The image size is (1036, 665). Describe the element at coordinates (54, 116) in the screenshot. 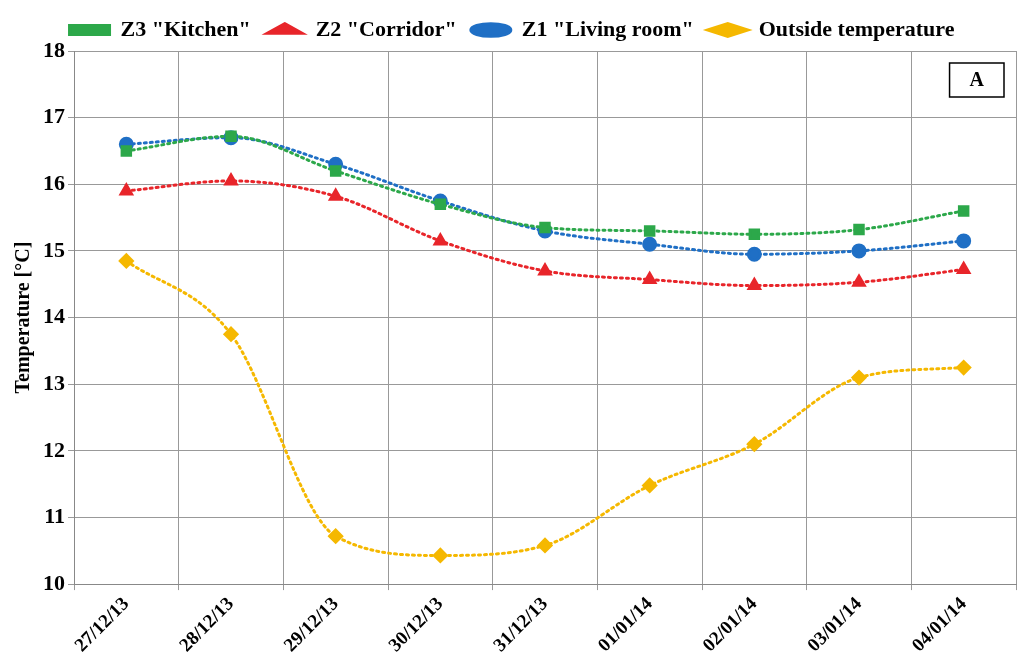

I see `y-tick-label: 17` at that location.